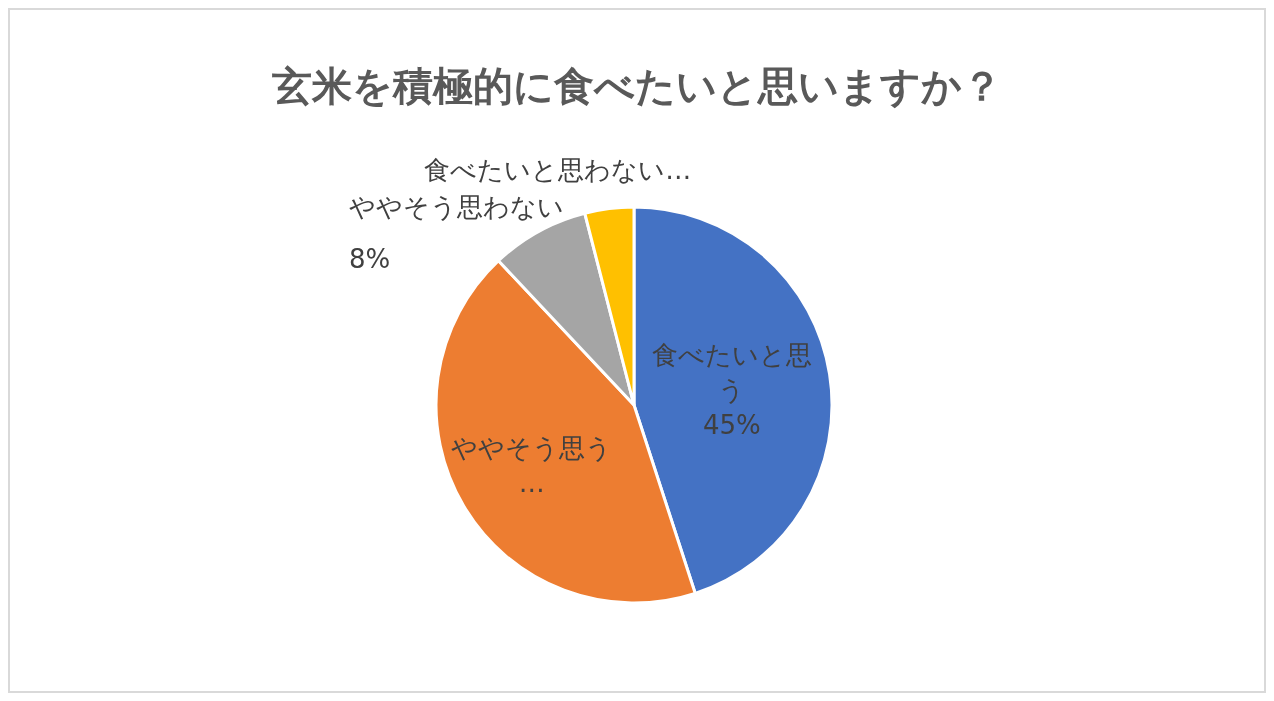  I want to click on data-label: 45%, so click(731, 424).